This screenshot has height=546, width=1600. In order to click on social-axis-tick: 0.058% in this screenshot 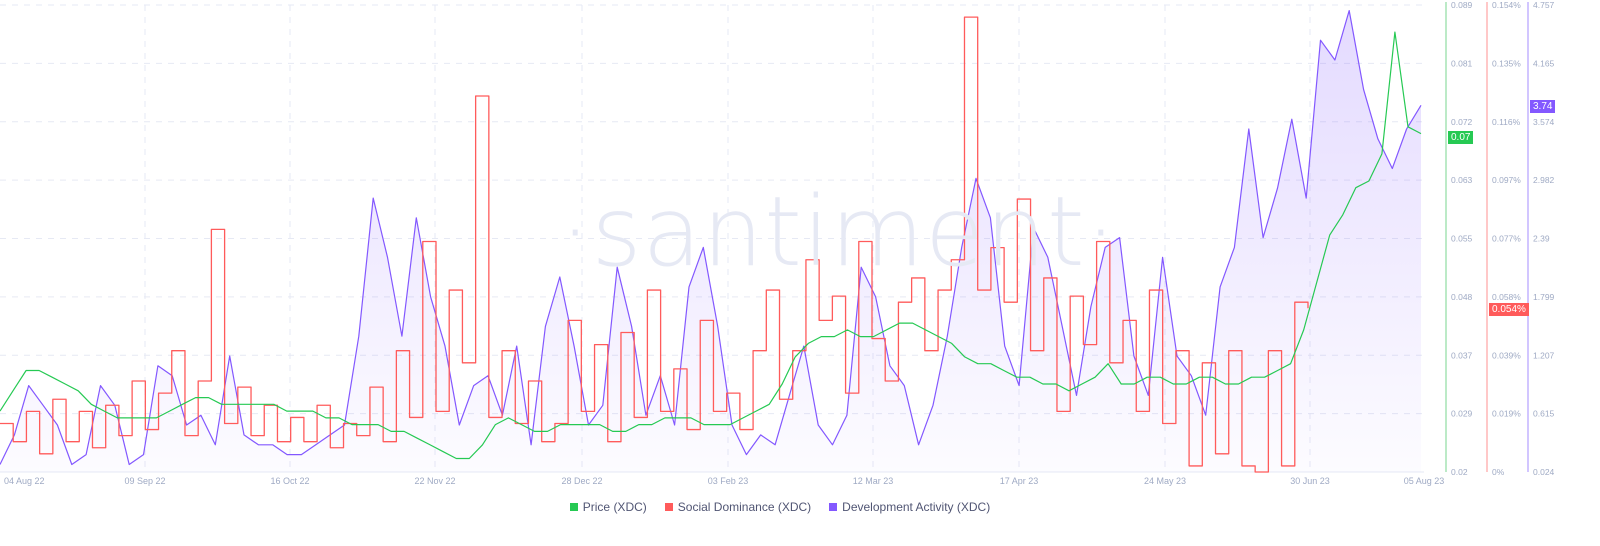, I will do `click(1506, 297)`.